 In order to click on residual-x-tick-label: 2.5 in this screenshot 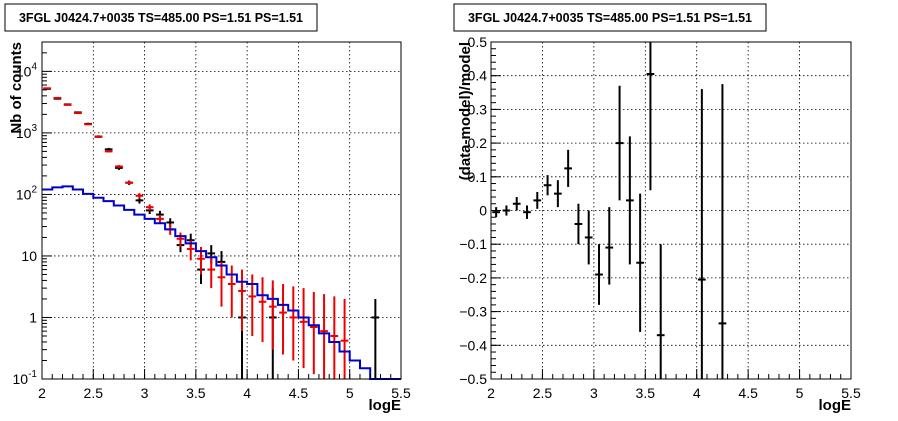, I will do `click(543, 393)`.